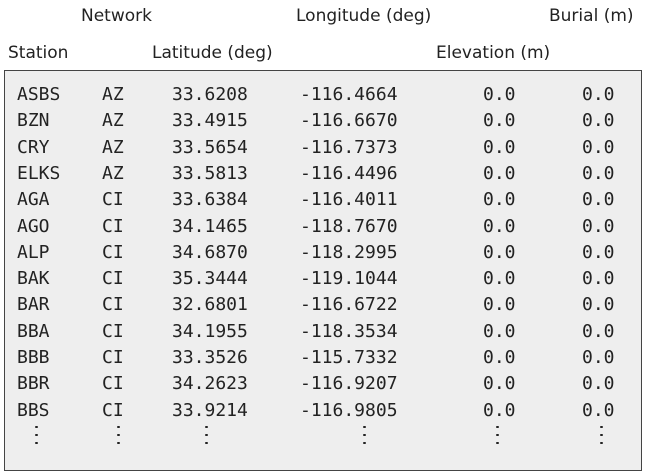 The width and height of the screenshot is (650, 475). I want to click on latitude-cell: 34.1955, so click(210, 331).